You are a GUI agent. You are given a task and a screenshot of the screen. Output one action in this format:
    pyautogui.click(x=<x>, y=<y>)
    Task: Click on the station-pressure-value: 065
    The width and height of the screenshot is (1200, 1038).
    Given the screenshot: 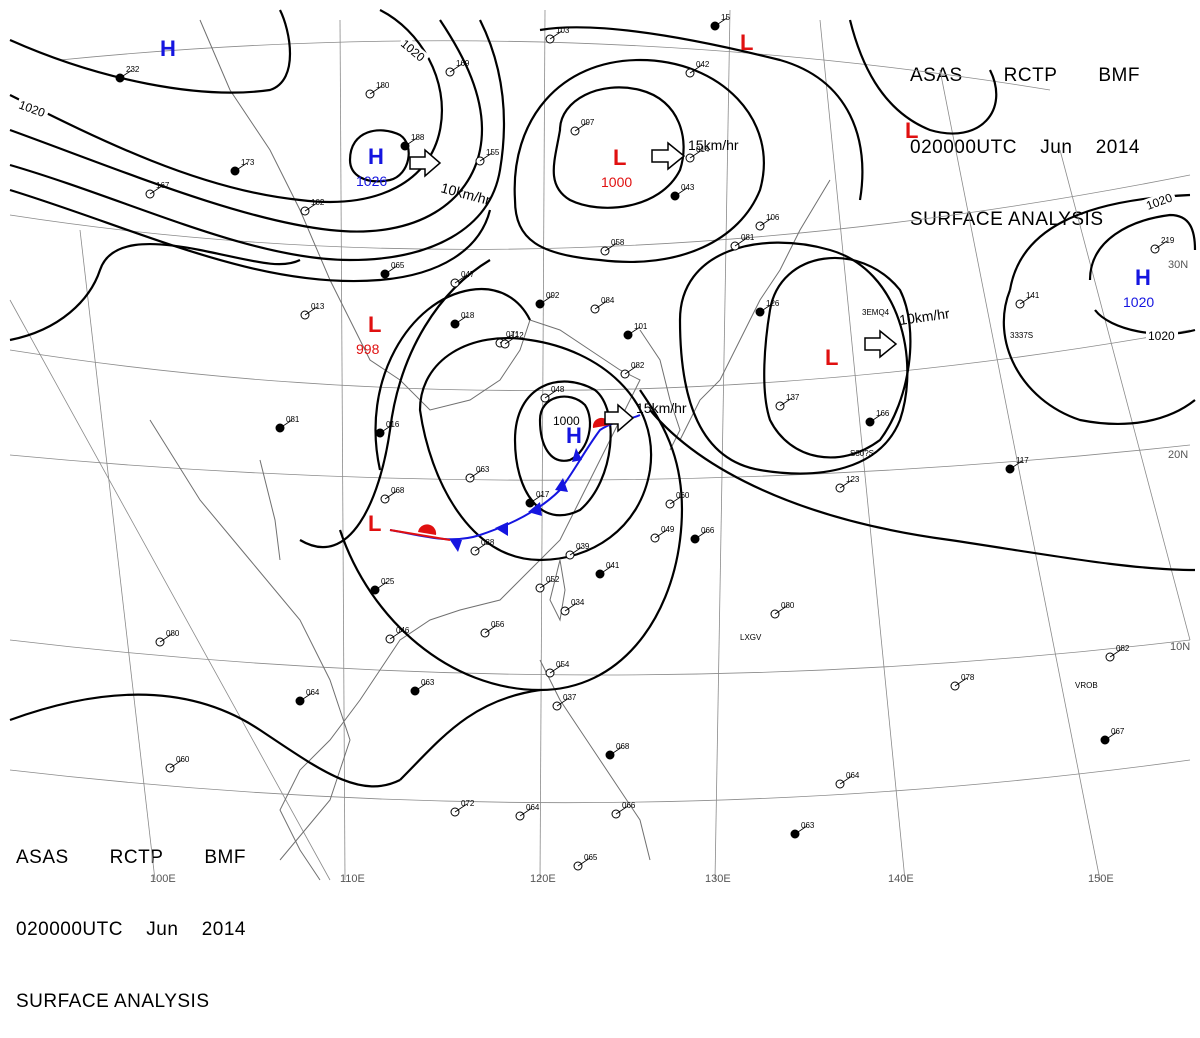 What is the action you would take?
    pyautogui.click(x=398, y=265)
    